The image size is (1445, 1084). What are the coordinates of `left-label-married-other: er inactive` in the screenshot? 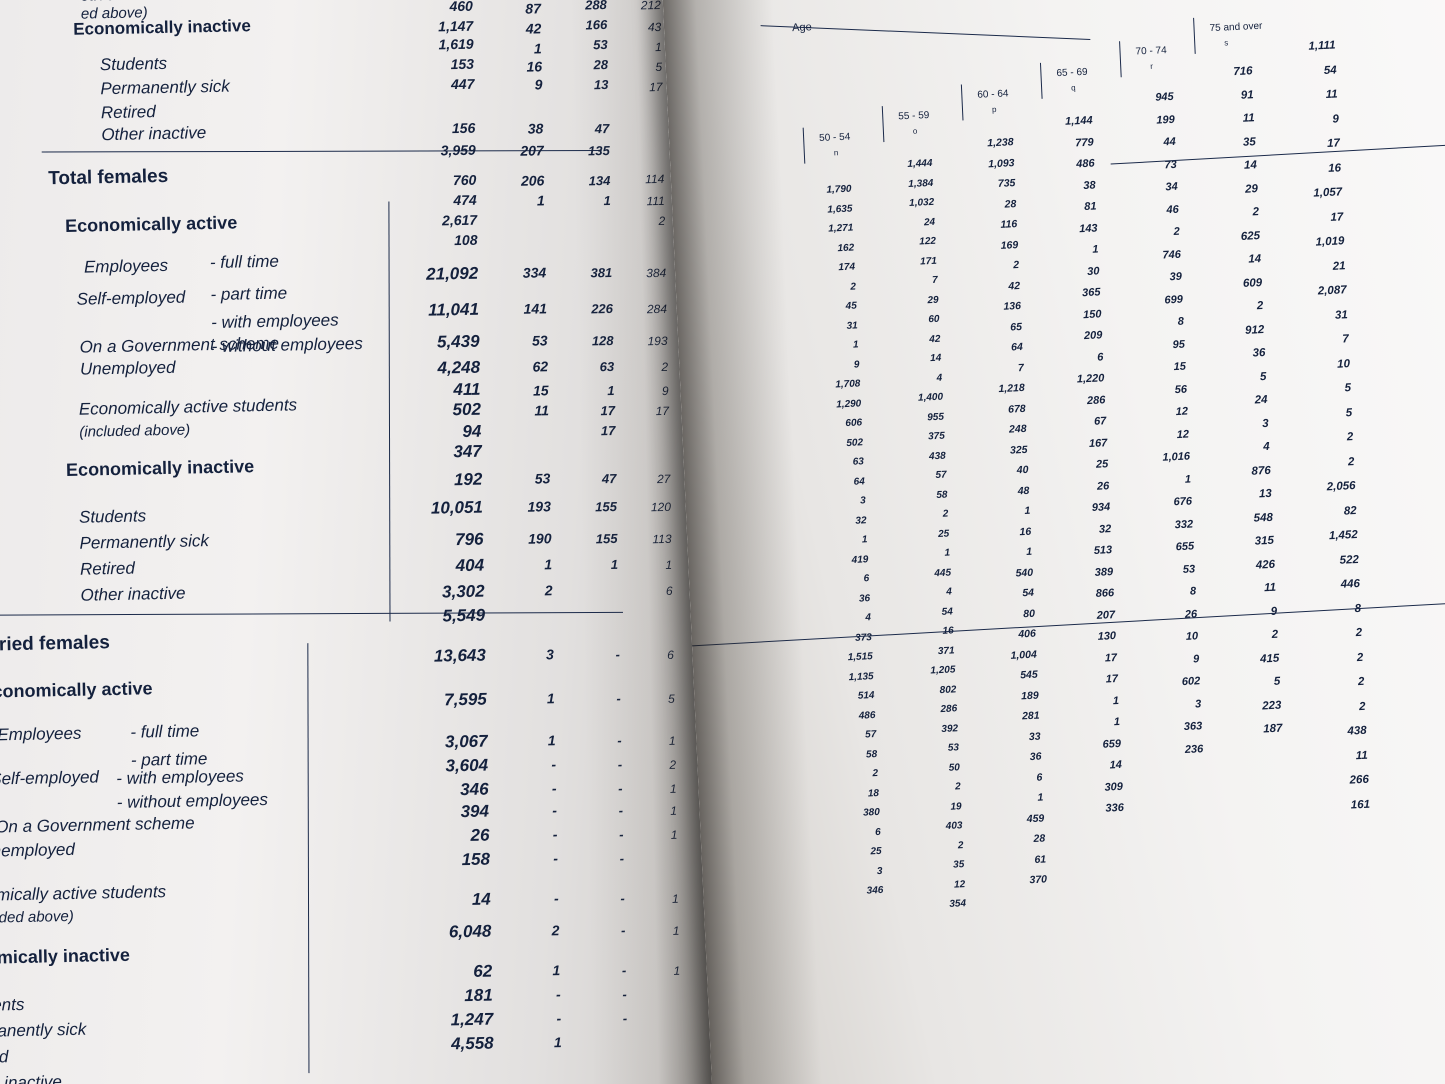 It's located at (31, 1078).